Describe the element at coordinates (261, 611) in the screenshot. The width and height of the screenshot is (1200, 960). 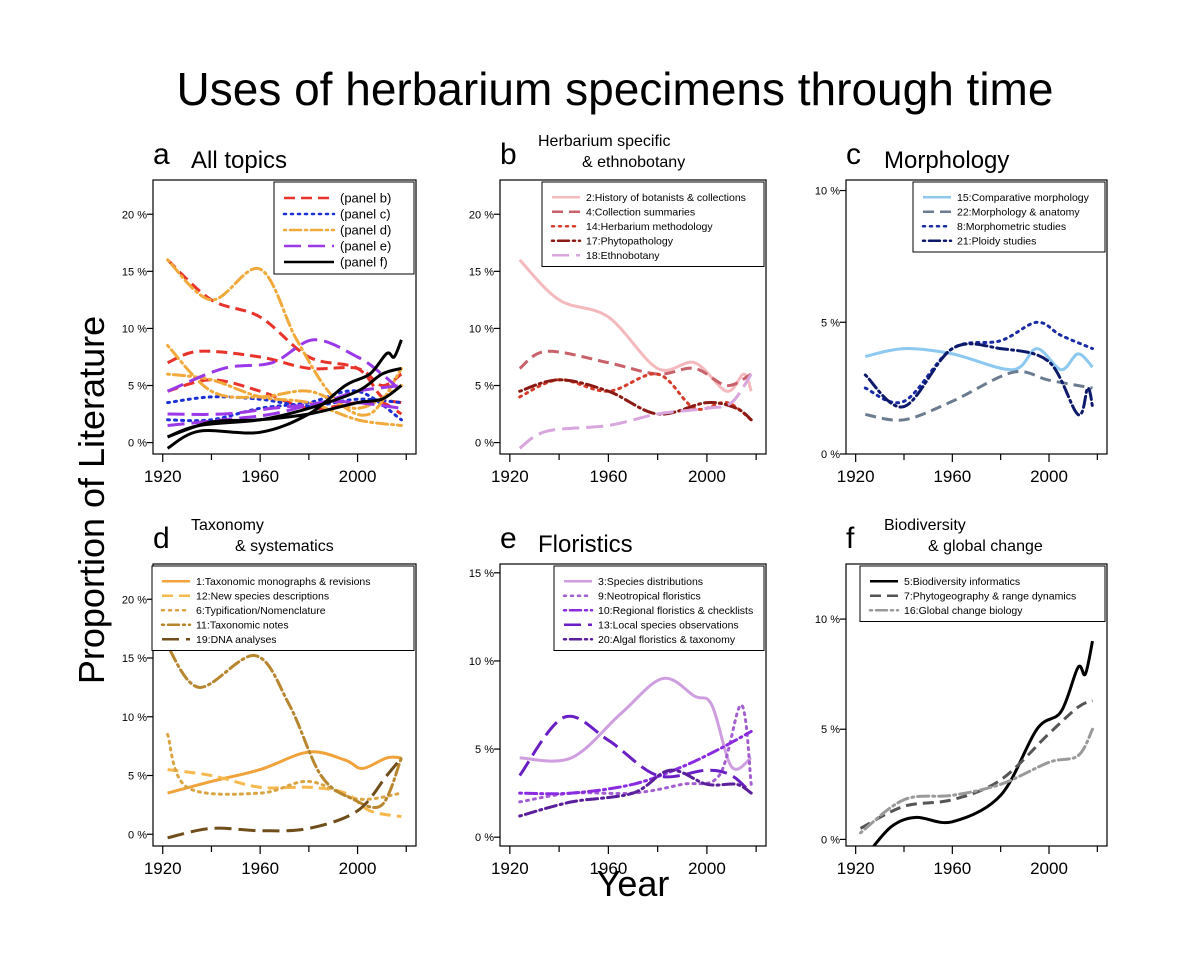
I see `legend-label: 6:Typification/Nomenclature` at that location.